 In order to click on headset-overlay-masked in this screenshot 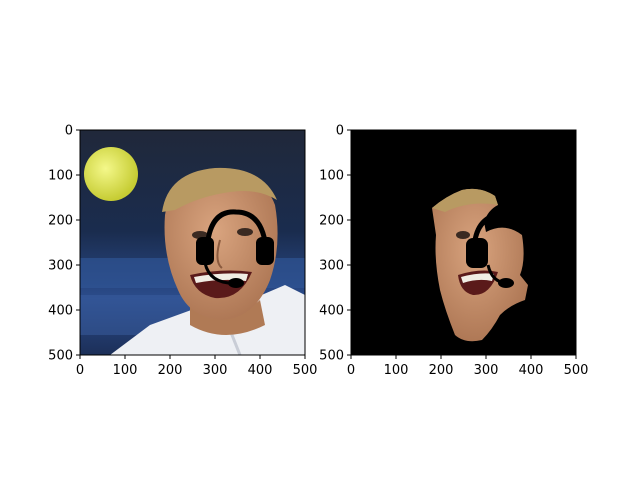, I will do `click(490, 249)`.